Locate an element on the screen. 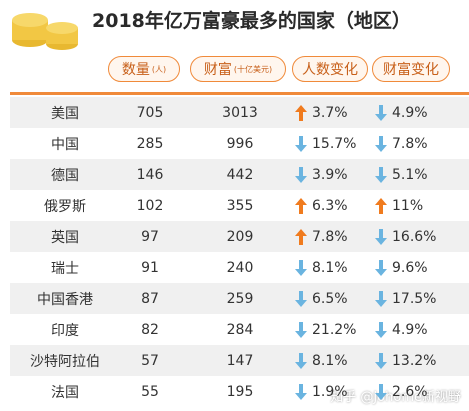 This screenshot has width=469, height=411. change-value: 13.2% is located at coordinates (414, 360).